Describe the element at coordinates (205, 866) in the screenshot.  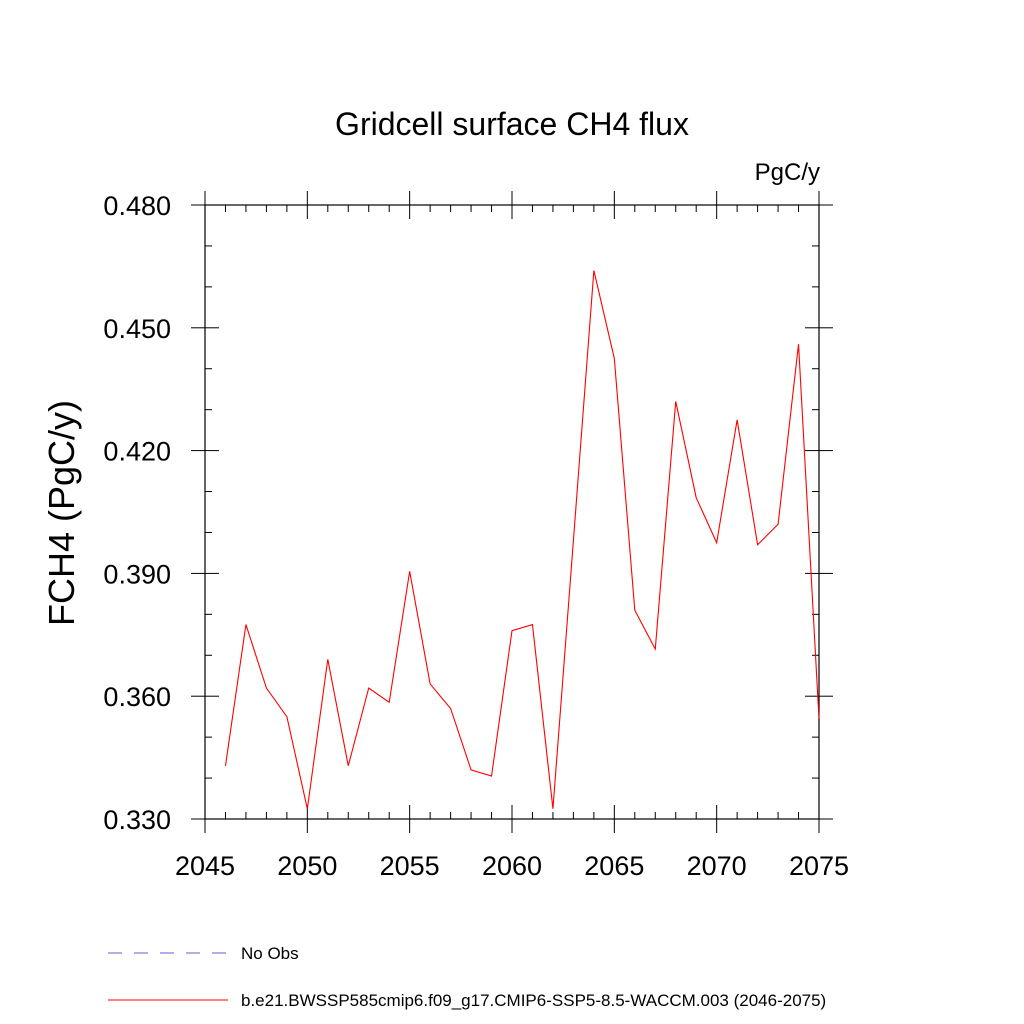
I see `x-tick-label: 2045` at that location.